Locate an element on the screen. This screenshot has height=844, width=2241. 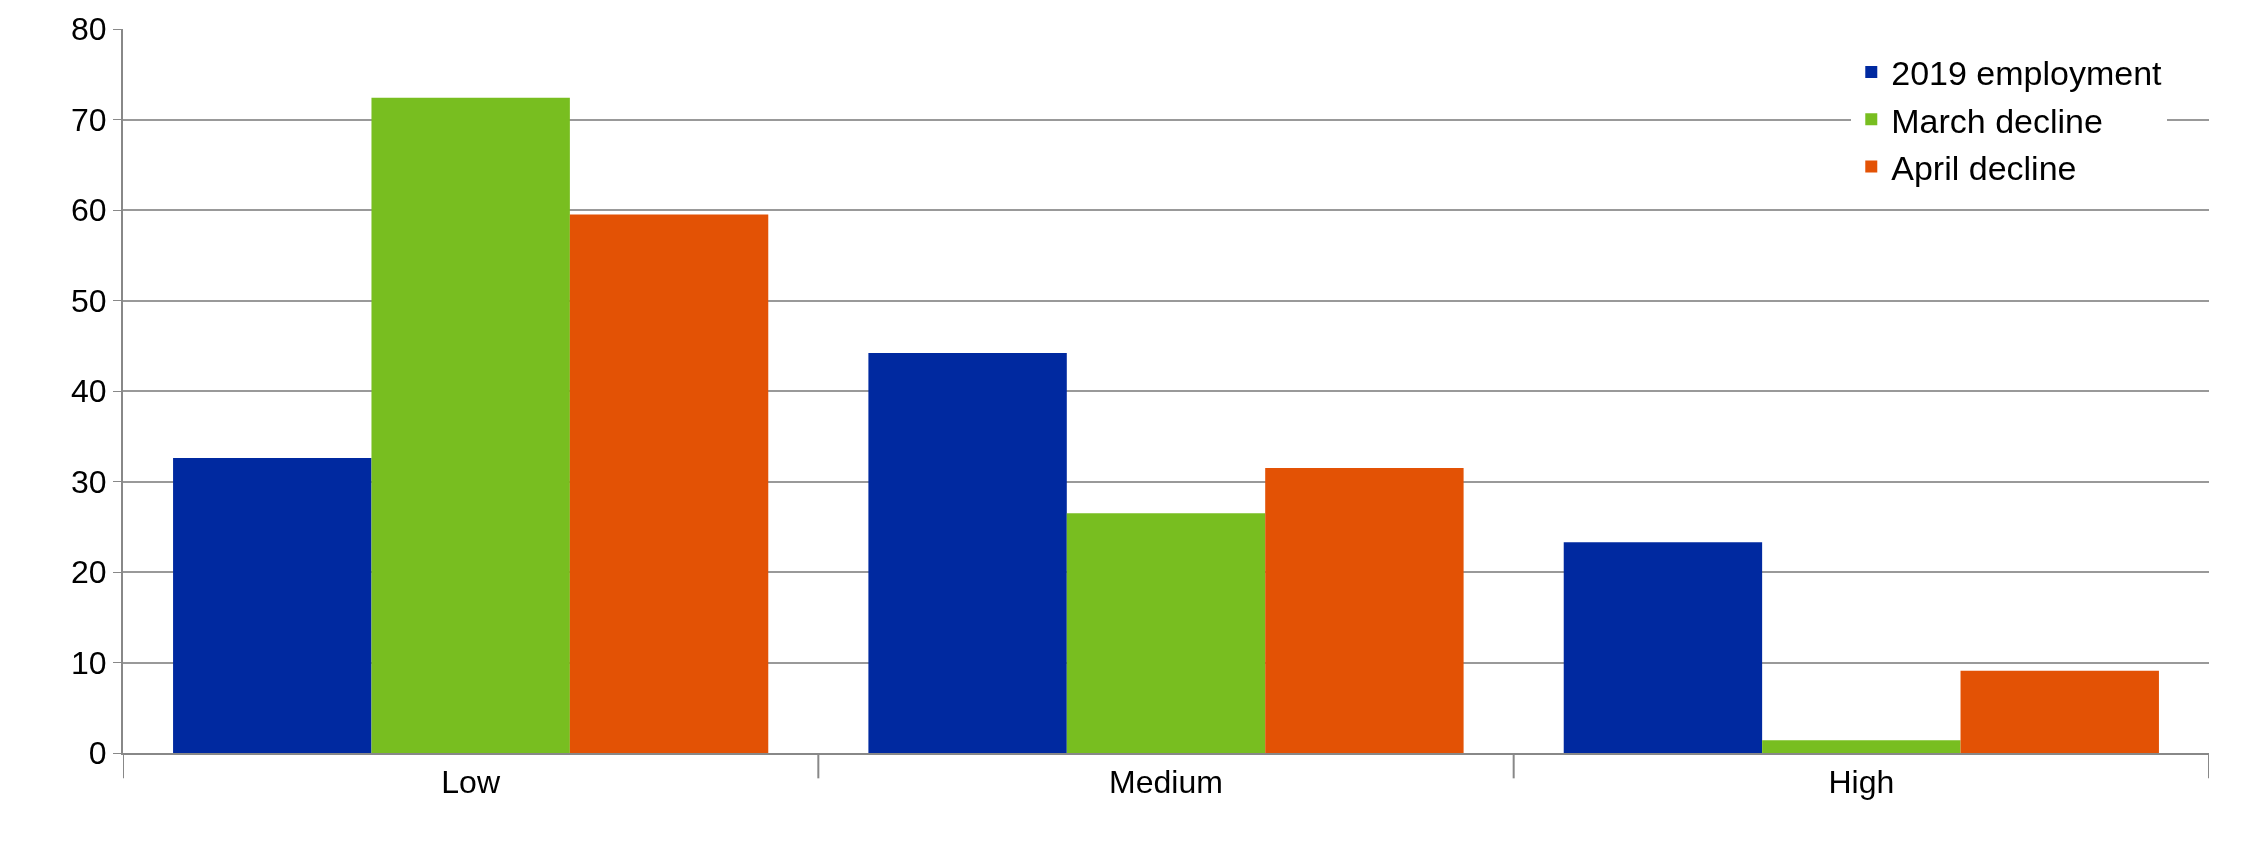
y-tick-label: 70 is located at coordinates (89, 119).